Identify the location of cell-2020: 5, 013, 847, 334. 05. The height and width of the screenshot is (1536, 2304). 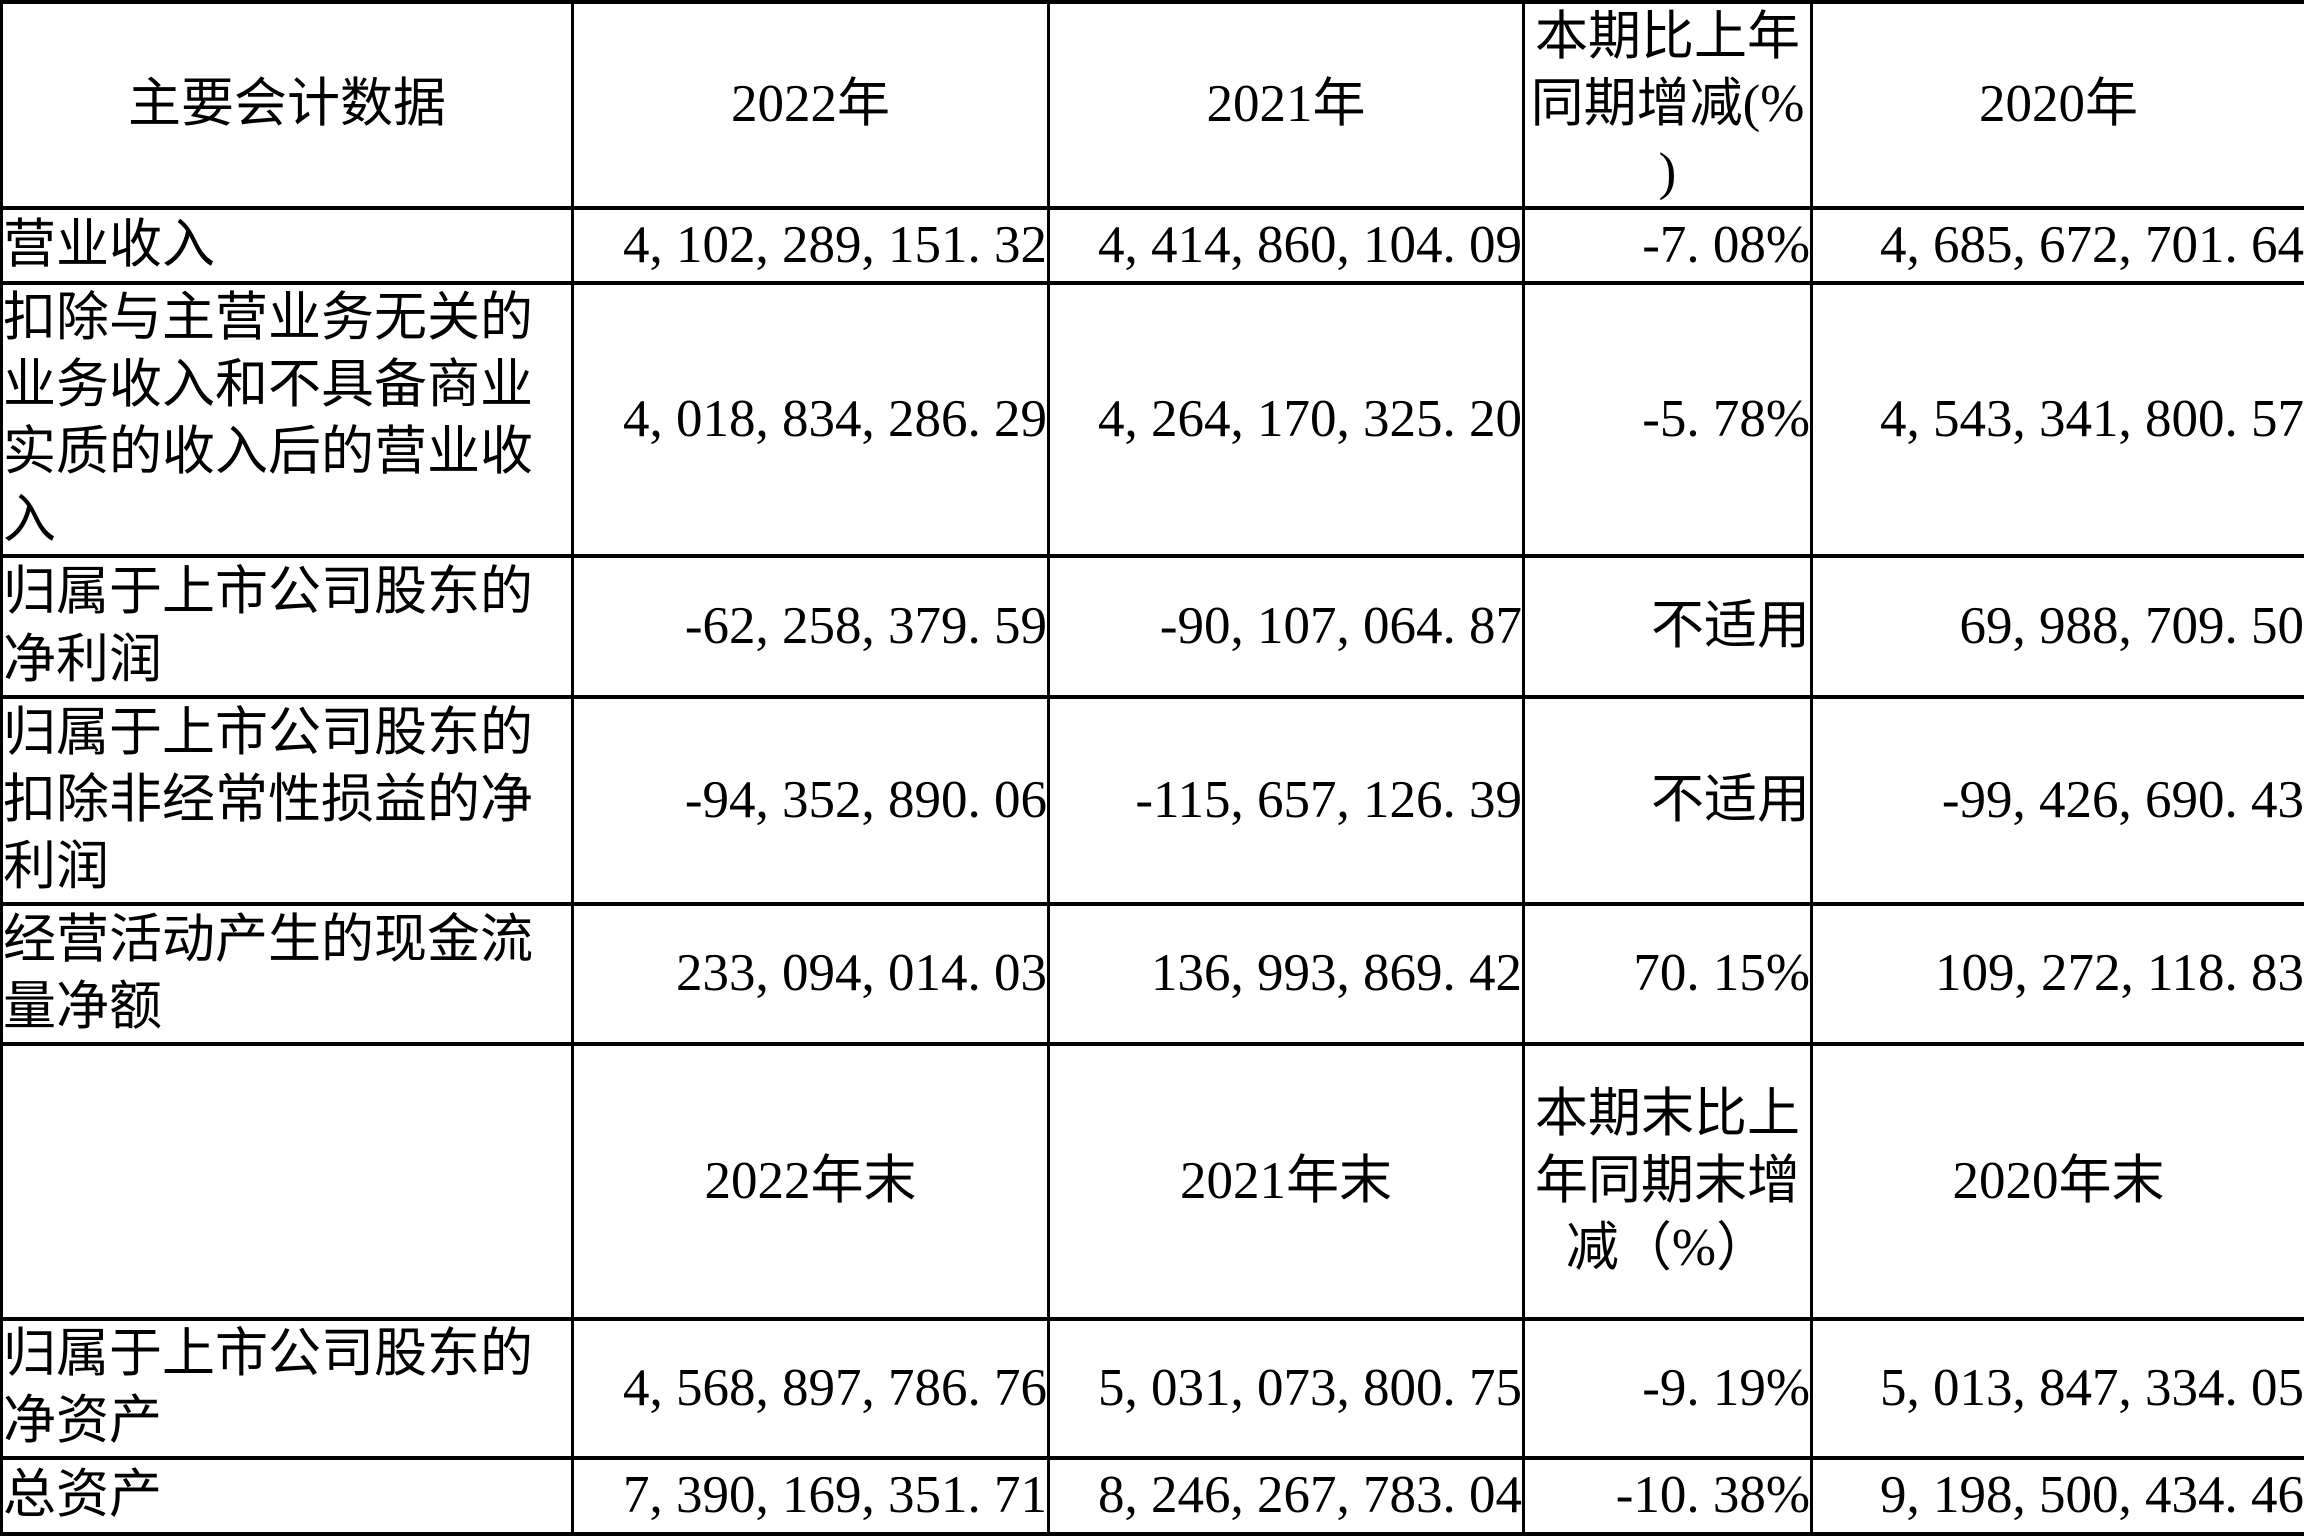
(2058, 1388).